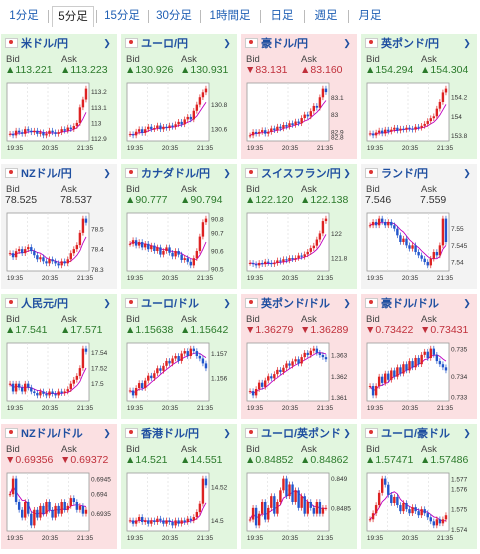 Image resolution: width=480 pixels, height=554 pixels. I want to click on pair-title: NZドル/円, so click(38, 174).